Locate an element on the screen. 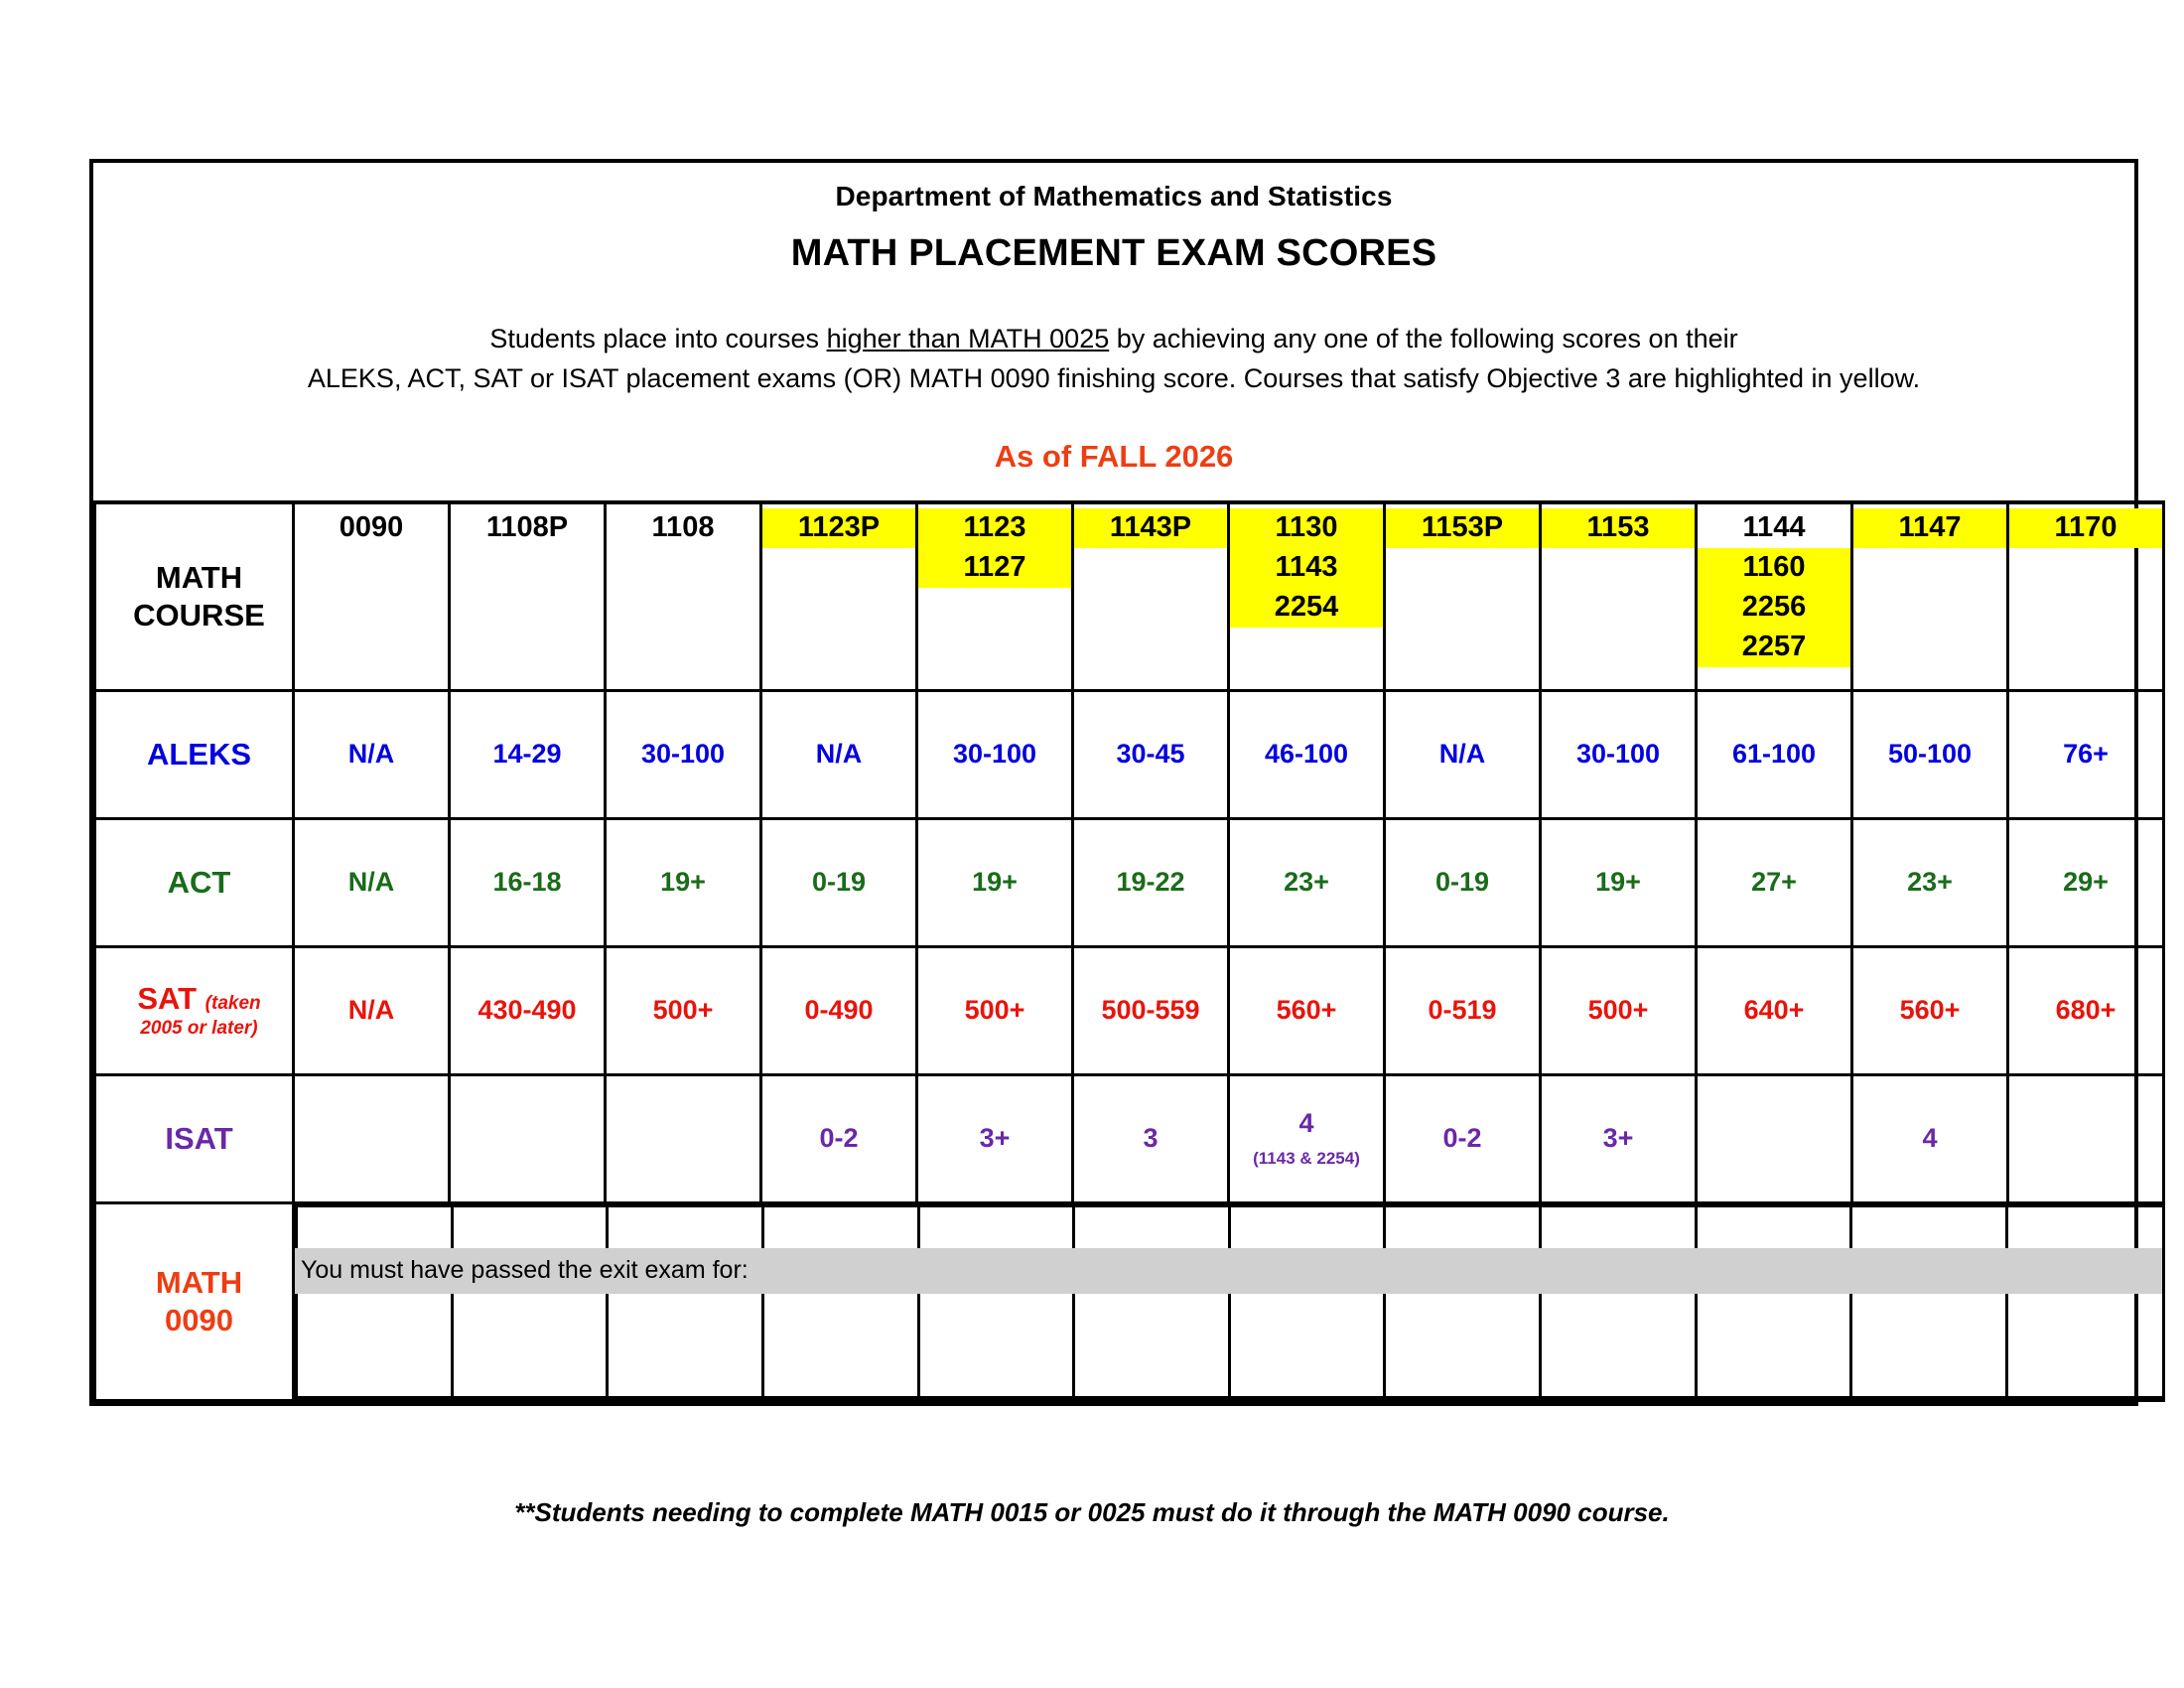  course-col-11: 1170 is located at coordinates (2085, 596).